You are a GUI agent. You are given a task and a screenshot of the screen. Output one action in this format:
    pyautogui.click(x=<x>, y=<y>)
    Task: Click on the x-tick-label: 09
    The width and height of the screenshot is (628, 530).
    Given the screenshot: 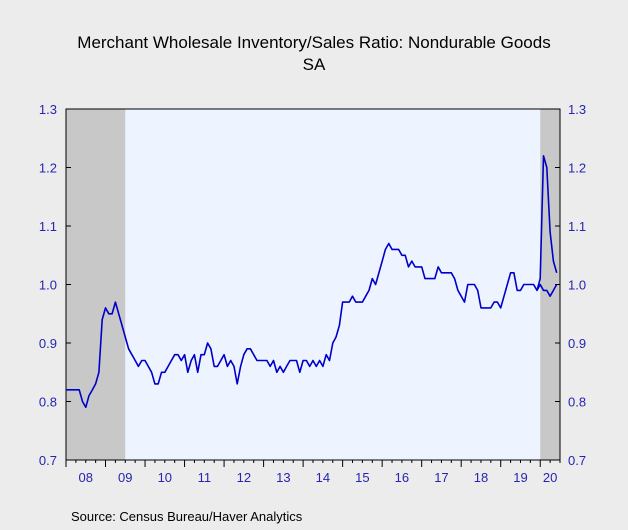 What is the action you would take?
    pyautogui.click(x=125, y=477)
    